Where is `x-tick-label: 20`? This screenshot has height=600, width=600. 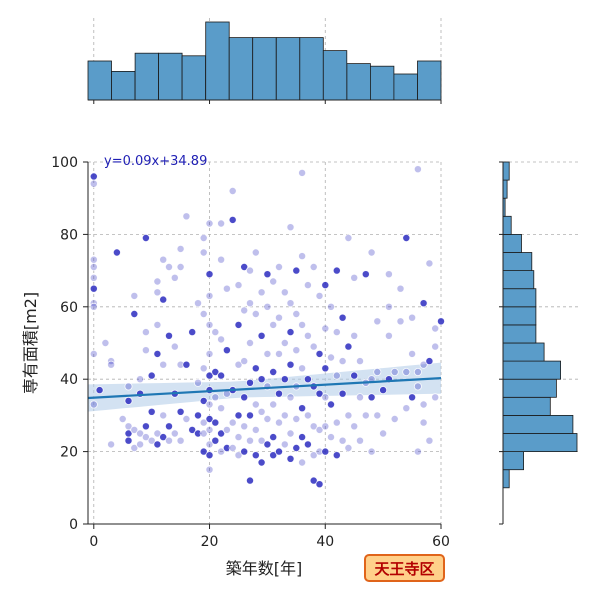 x-tick-label: 20 is located at coordinates (210, 542).